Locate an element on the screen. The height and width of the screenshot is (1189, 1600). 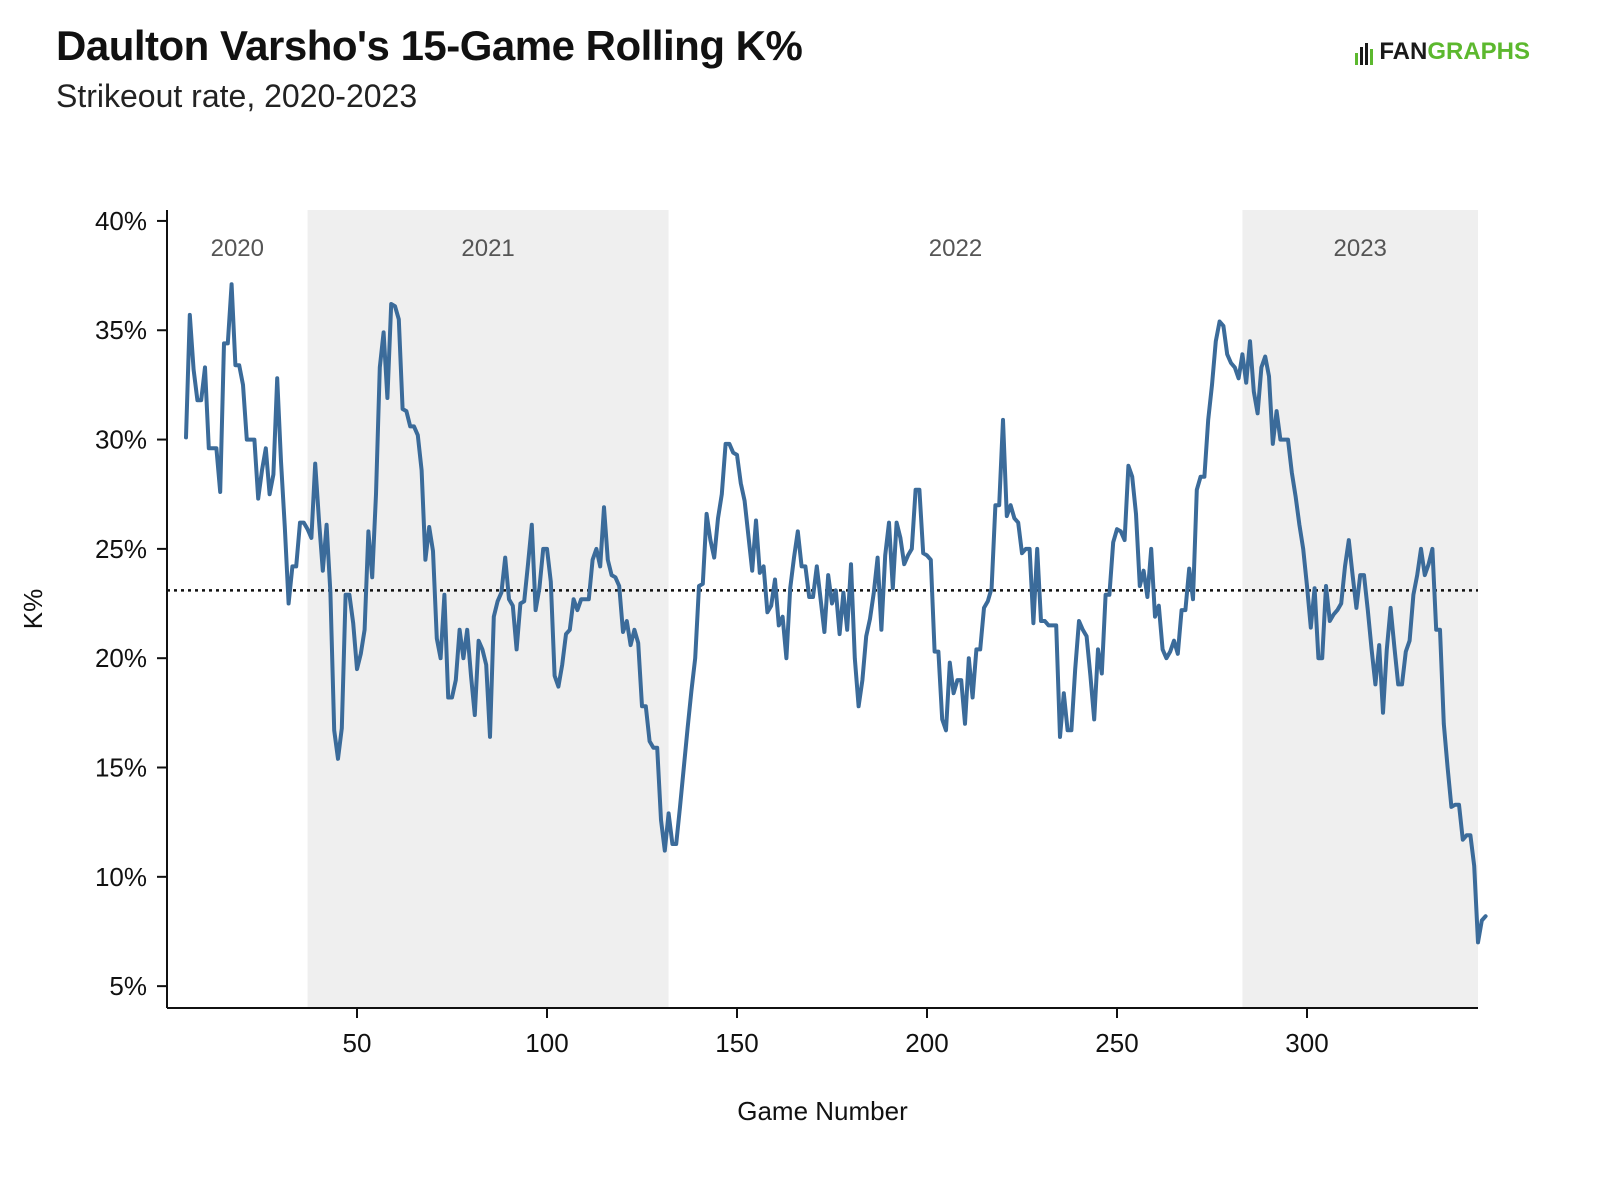
logo-text-fan: FAN is located at coordinates (1403, 51).